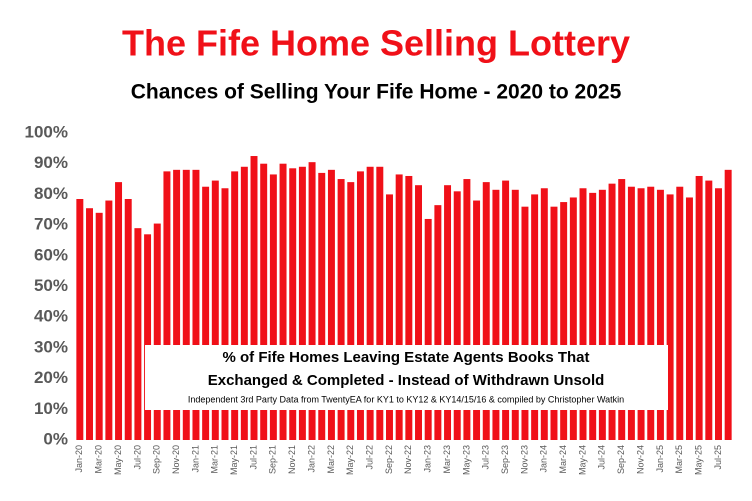  I want to click on y-tick-label: 10%, so click(51, 408).